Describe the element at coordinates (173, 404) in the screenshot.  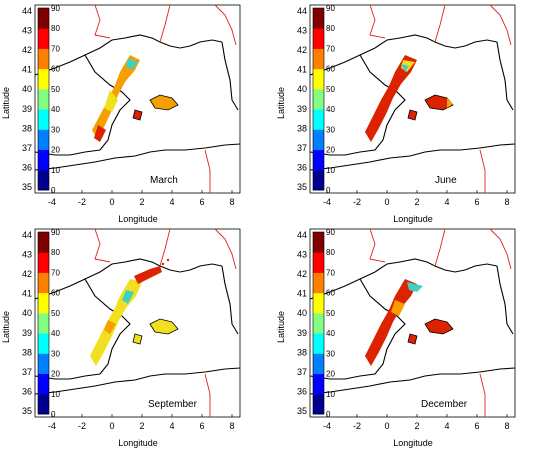
I see `panel-label: September` at that location.